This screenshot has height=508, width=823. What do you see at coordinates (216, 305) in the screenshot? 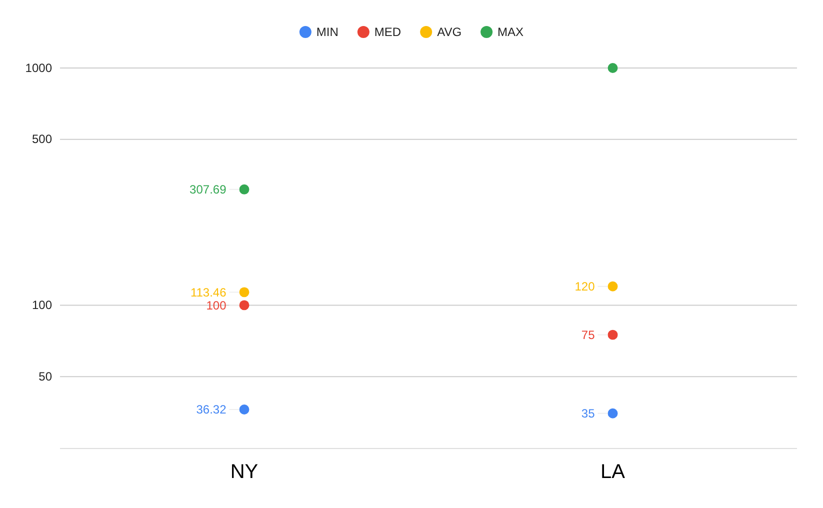
I see `data-label: 100` at bounding box center [216, 305].